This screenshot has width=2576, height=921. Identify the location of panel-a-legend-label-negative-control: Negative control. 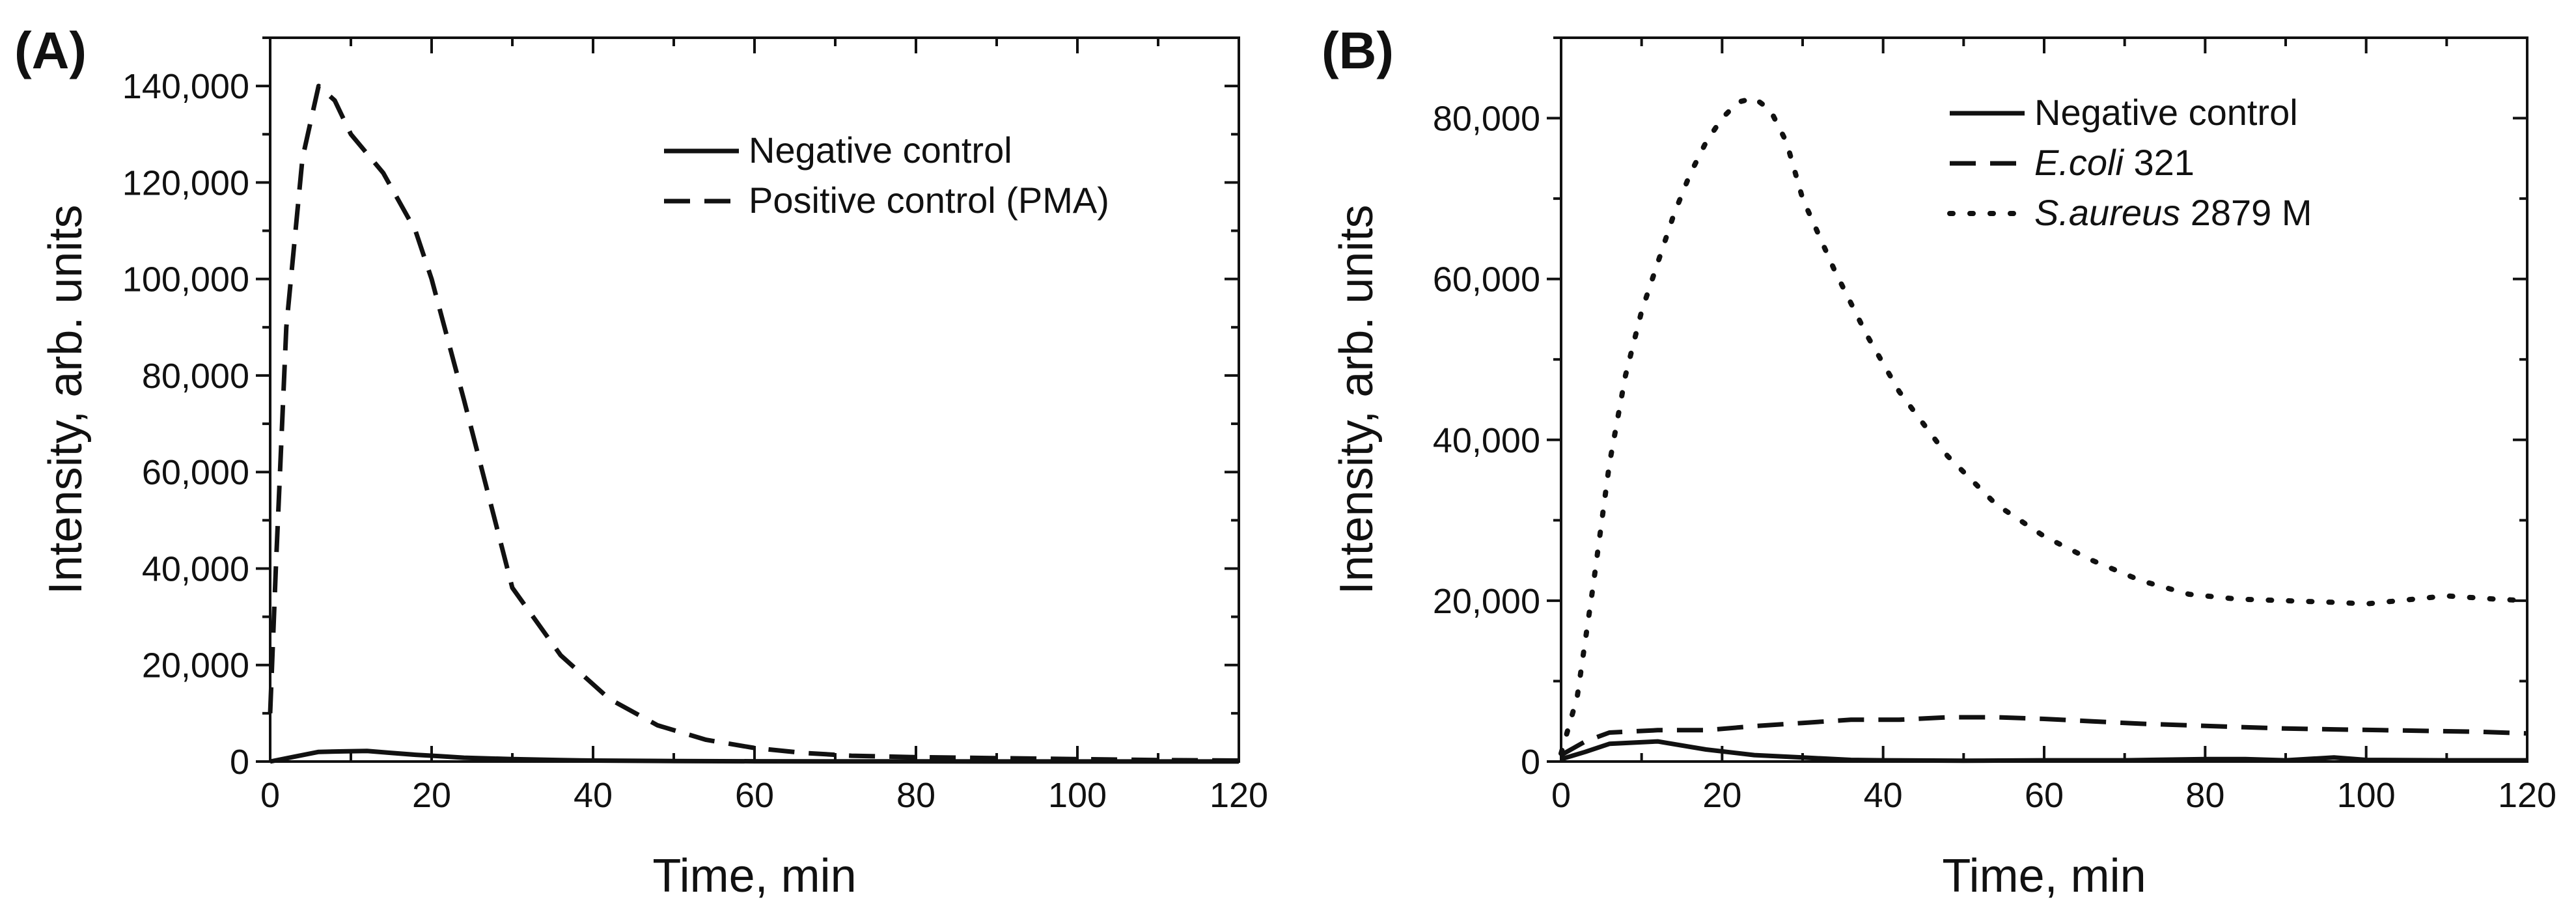
(880, 150).